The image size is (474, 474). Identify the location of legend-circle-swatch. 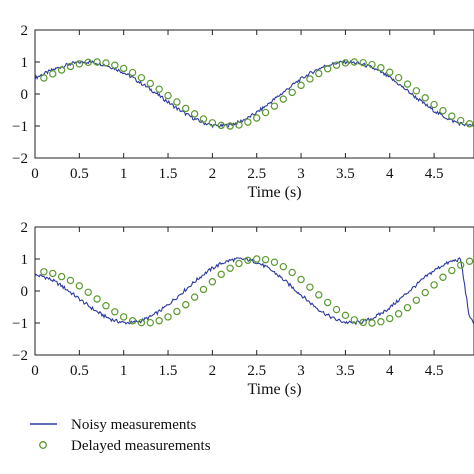
(43, 445).